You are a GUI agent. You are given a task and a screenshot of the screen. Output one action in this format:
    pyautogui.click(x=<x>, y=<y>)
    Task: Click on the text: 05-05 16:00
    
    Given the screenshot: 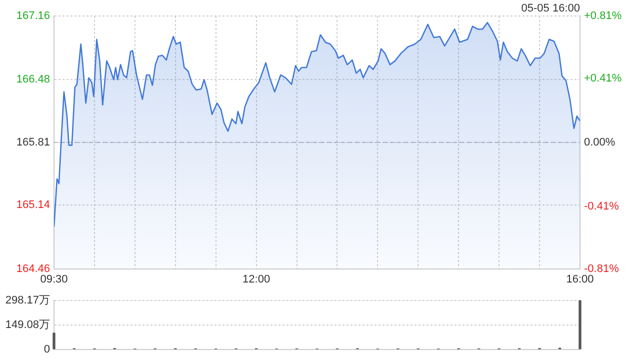 What is the action you would take?
    pyautogui.click(x=550, y=8)
    